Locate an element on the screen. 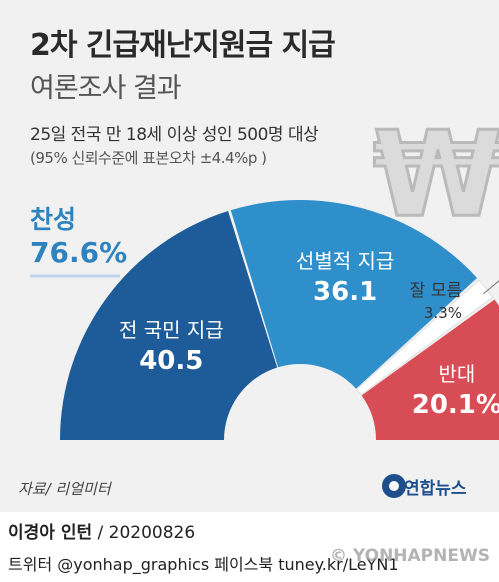 Image resolution: width=499 pixels, height=582 pixels. approve-value: 76.6% is located at coordinates (79, 252).